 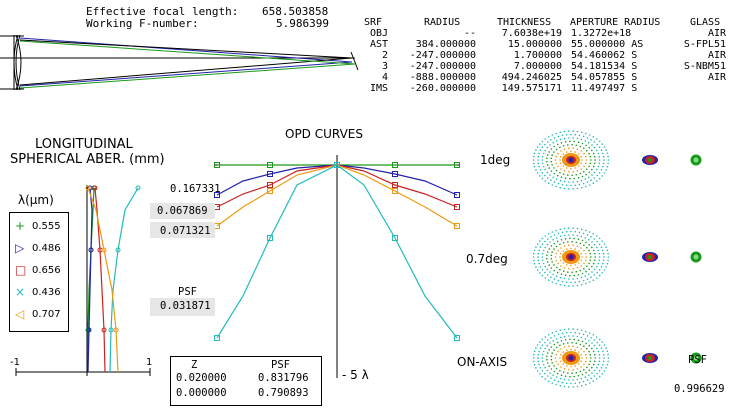 I want to click on col-aperture: APERTURE RADIUS, so click(x=615, y=22).